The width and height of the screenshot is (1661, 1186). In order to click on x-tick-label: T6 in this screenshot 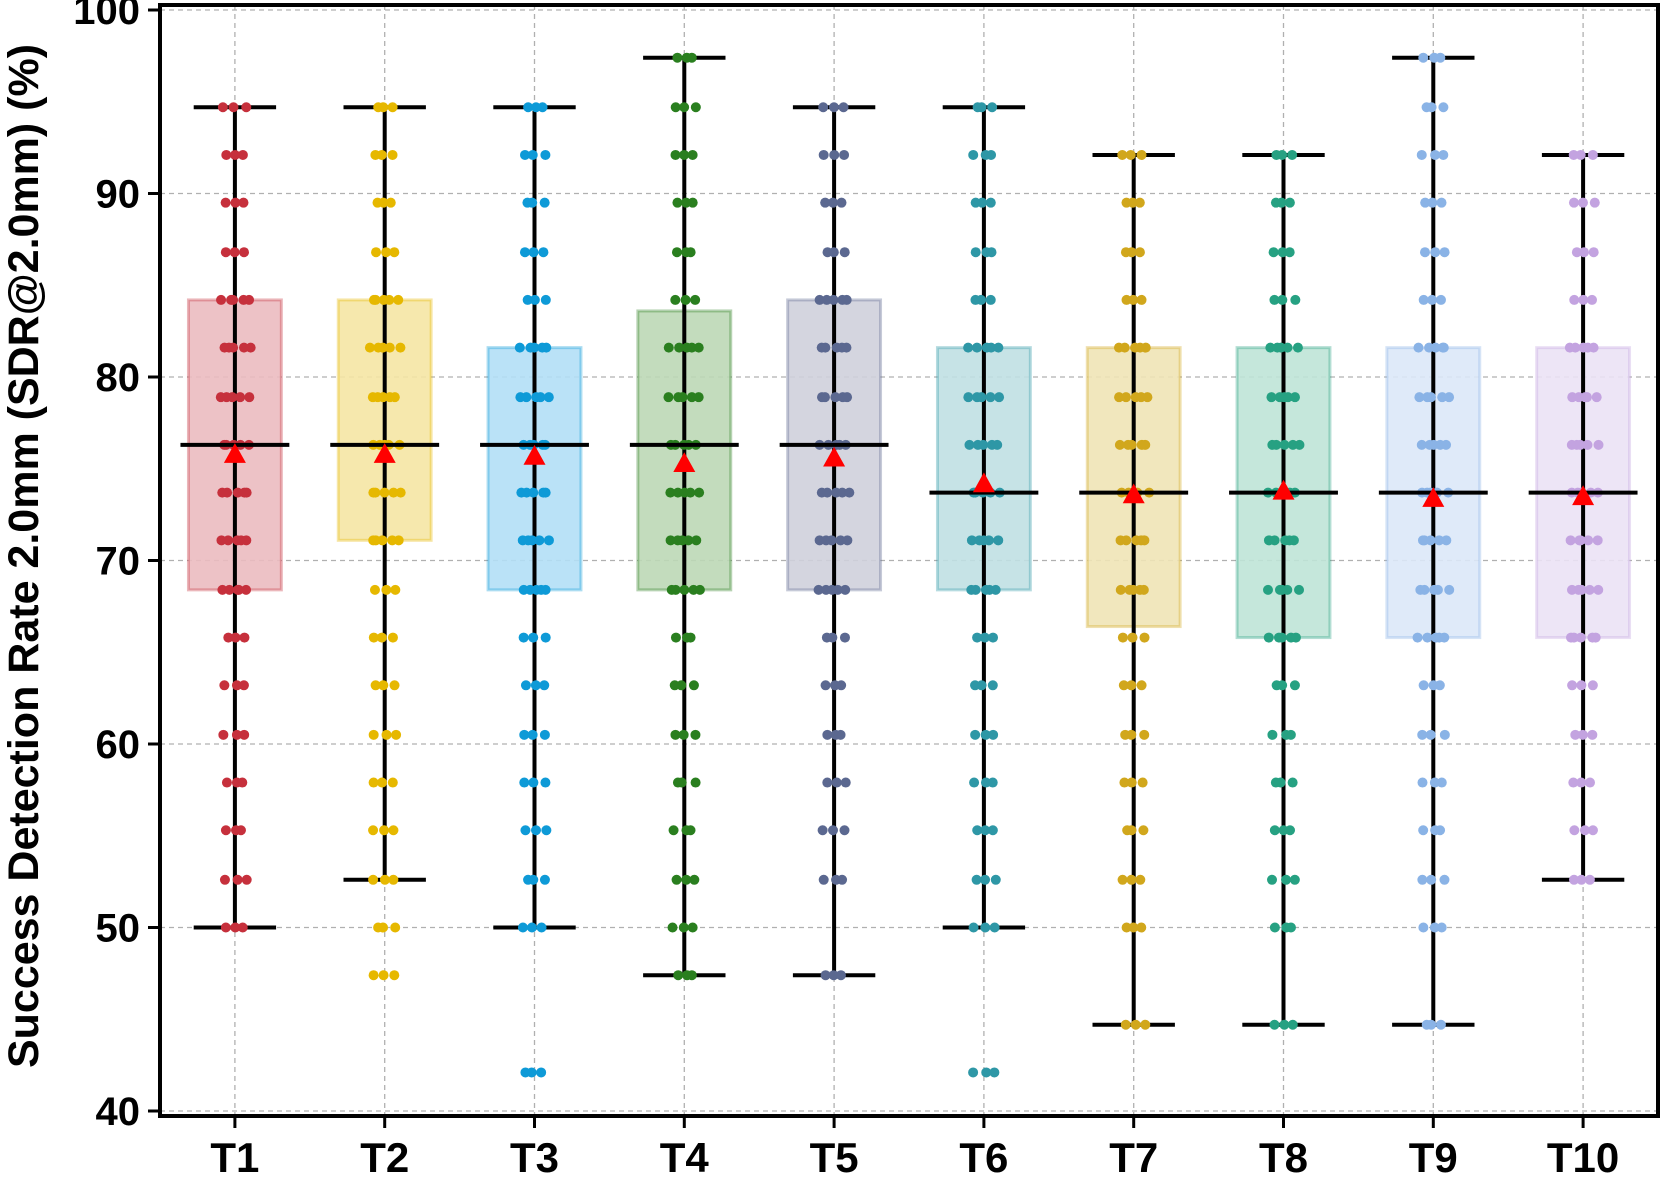, I will do `click(983, 1157)`.